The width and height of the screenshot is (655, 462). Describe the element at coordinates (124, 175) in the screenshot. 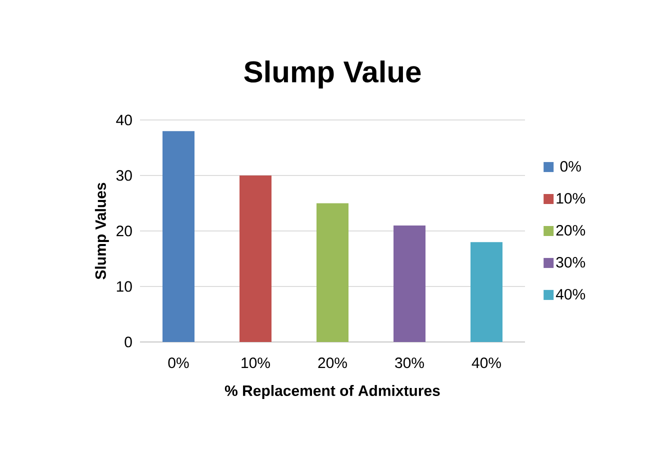

I see `y-tick-label: 30` at that location.